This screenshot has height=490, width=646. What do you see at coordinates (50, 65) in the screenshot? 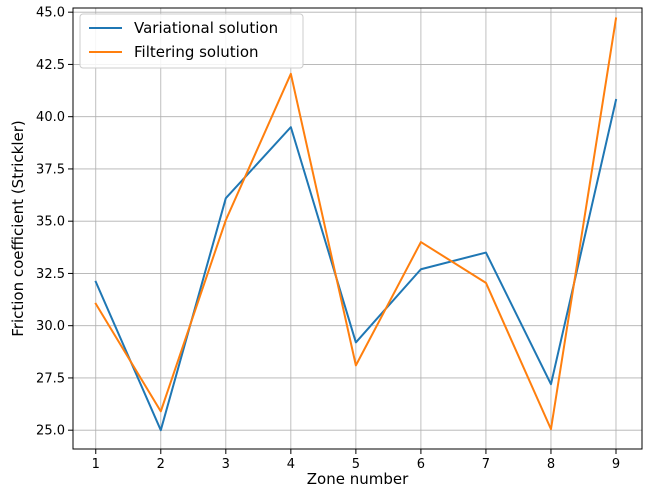
I see `y-tick-label: 42.5` at bounding box center [50, 65].